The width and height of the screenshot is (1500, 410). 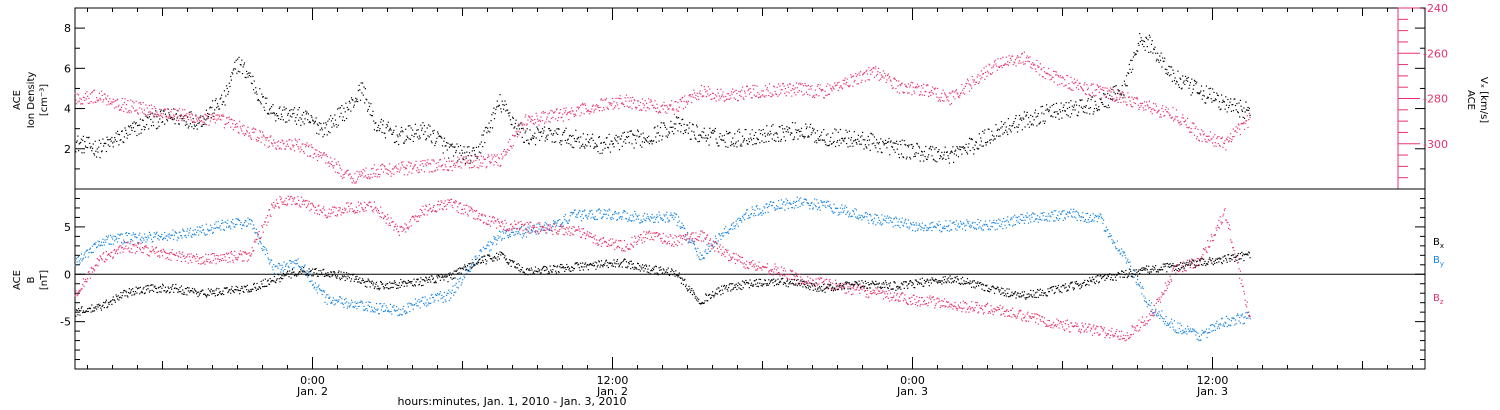 What do you see at coordinates (67, 227) in the screenshot?
I see `bottom-ytick-label: 5` at bounding box center [67, 227].